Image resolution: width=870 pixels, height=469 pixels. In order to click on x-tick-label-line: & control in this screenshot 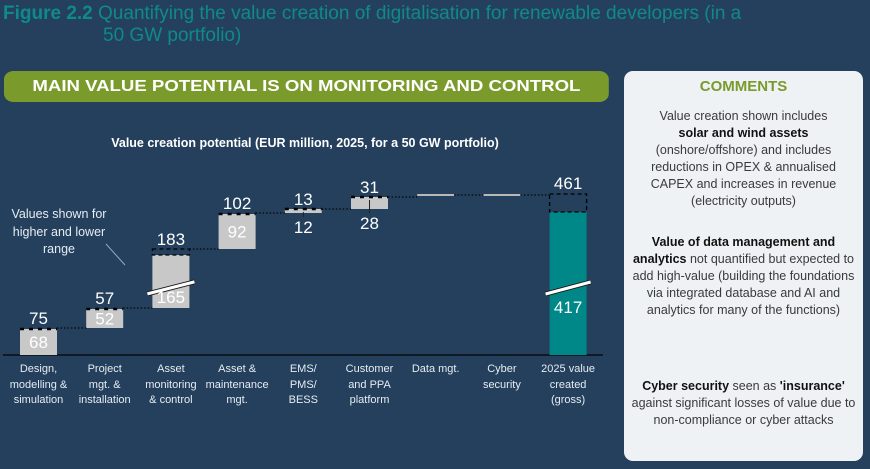, I will do `click(171, 400)`.